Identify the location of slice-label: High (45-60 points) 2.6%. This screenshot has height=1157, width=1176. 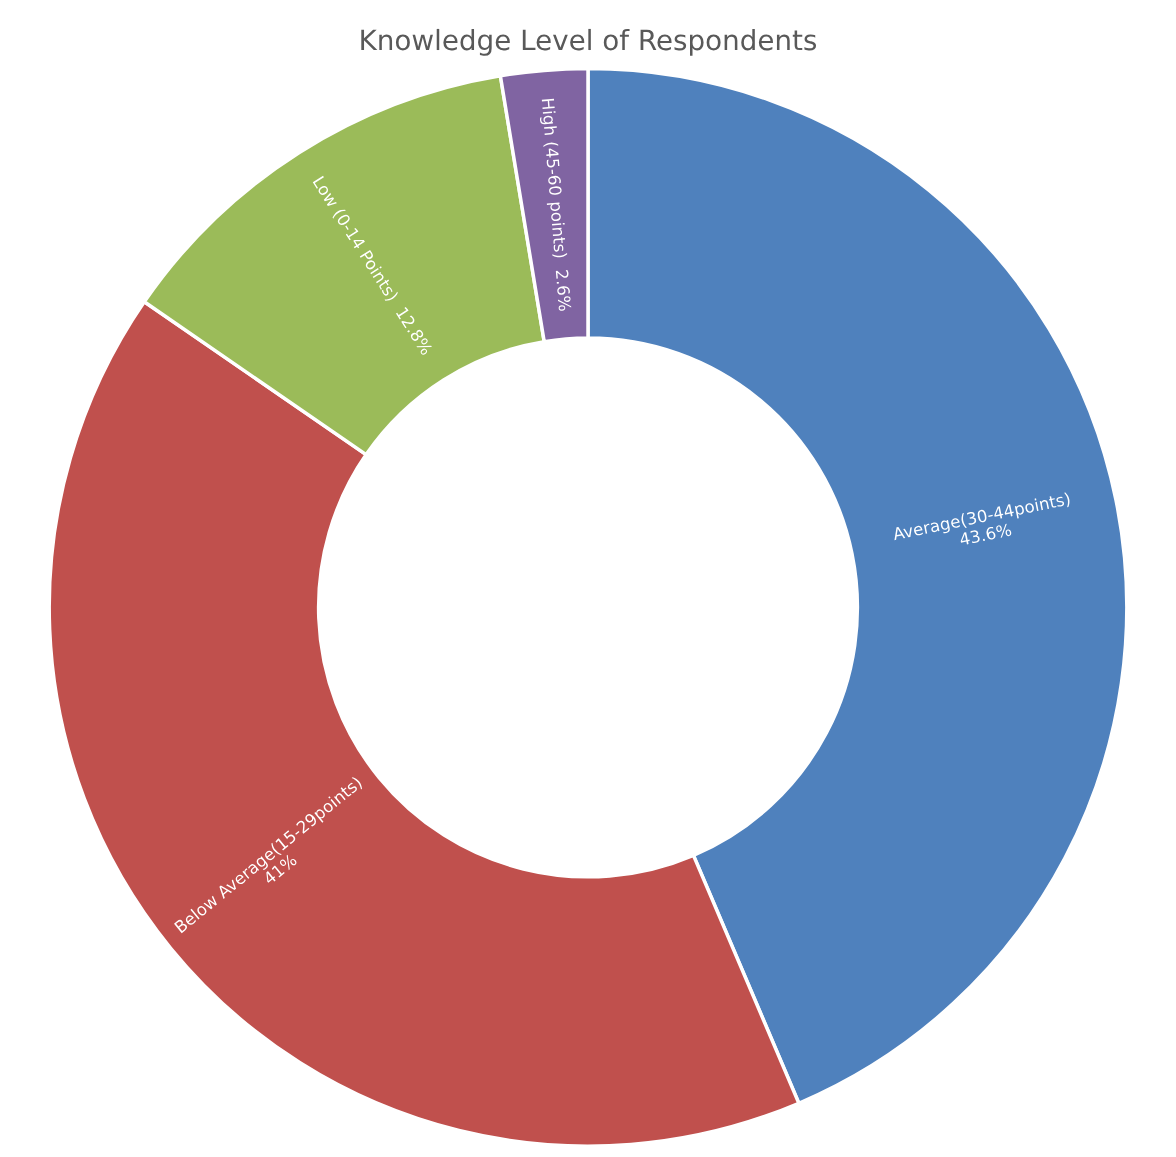
(555, 205).